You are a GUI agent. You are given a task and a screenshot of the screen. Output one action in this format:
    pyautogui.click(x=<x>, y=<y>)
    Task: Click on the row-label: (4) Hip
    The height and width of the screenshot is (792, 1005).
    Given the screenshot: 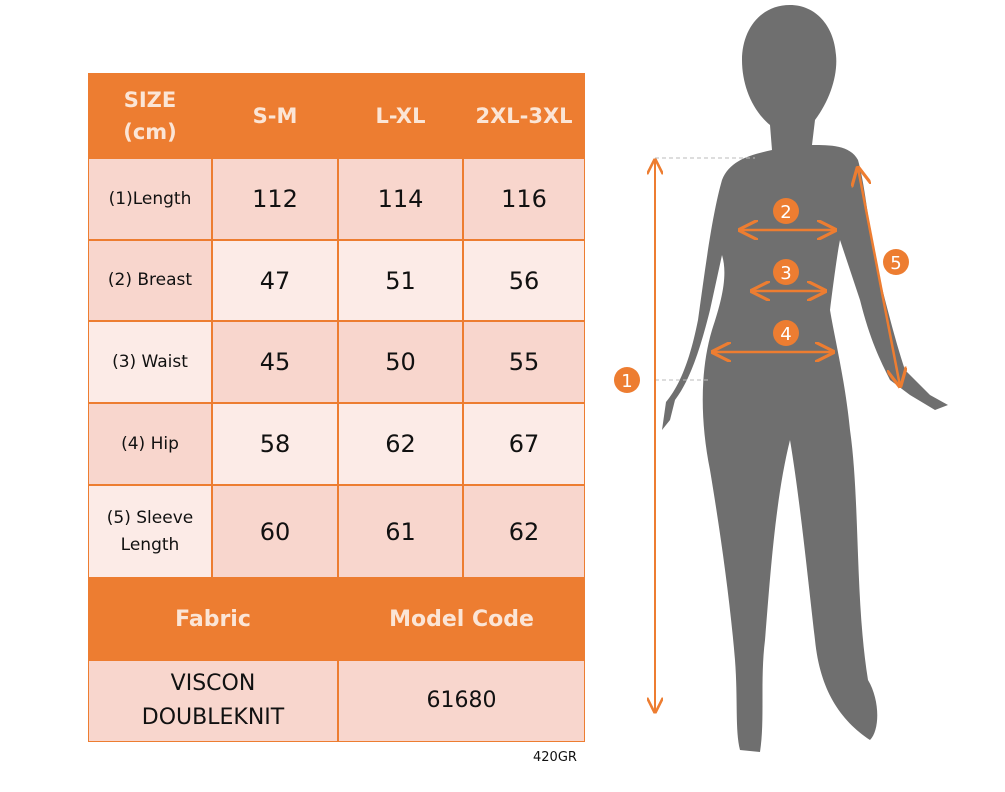 What is the action you would take?
    pyautogui.click(x=150, y=444)
    